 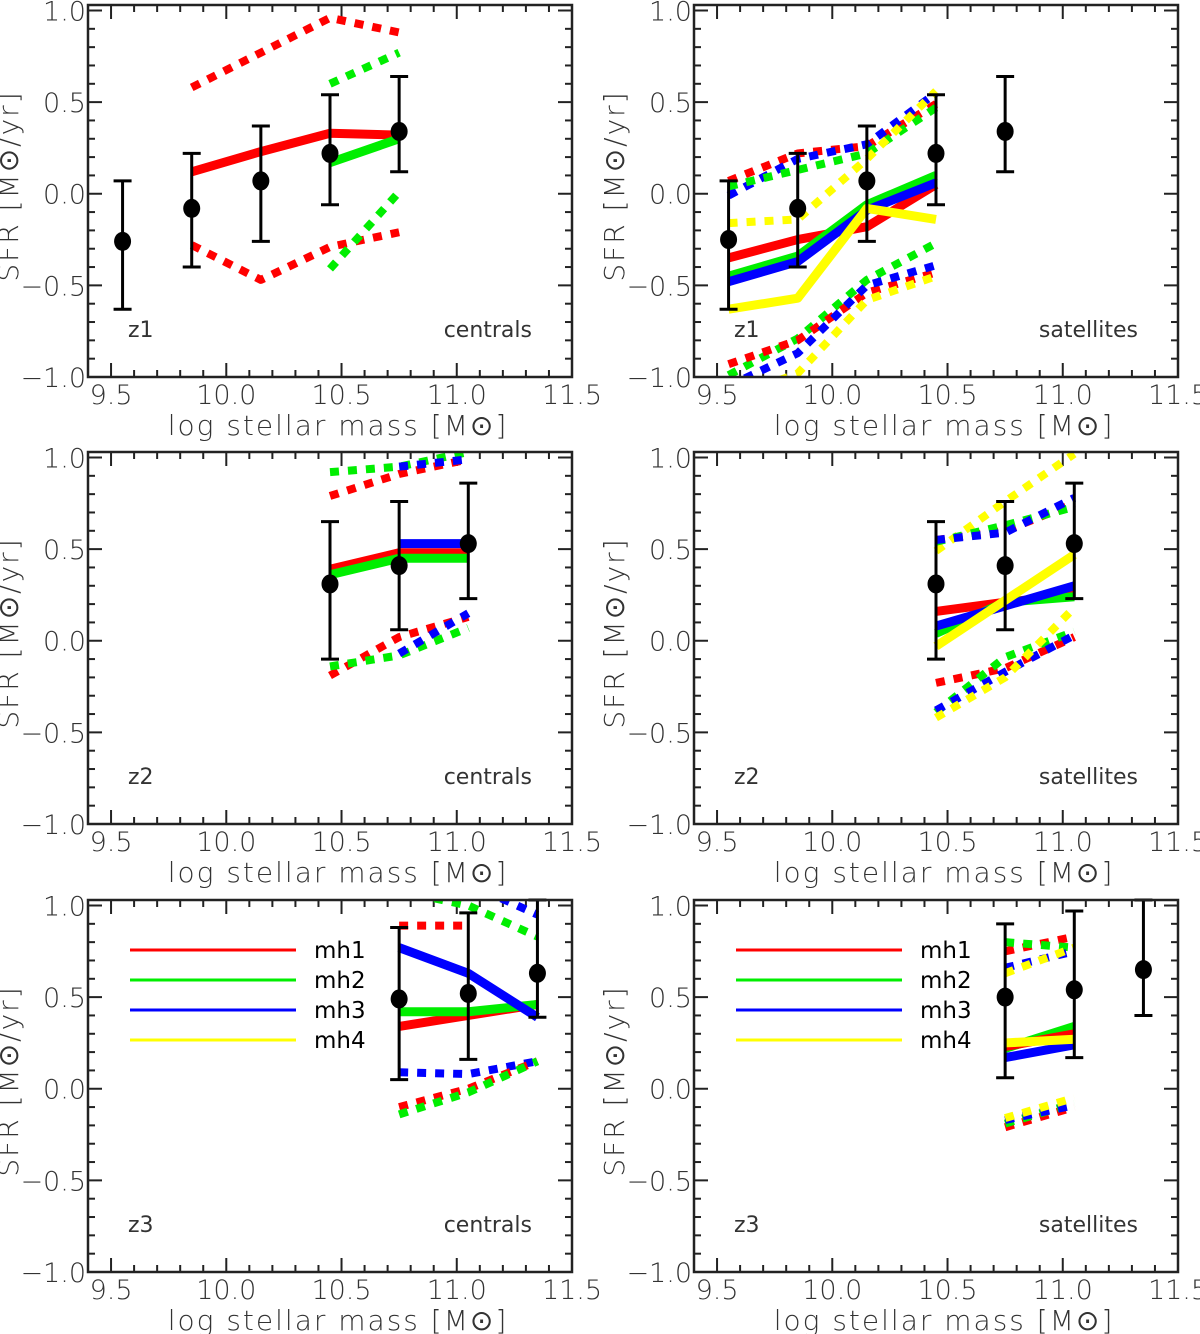 I want to click on series-line-mh2, so click(x=364, y=150).